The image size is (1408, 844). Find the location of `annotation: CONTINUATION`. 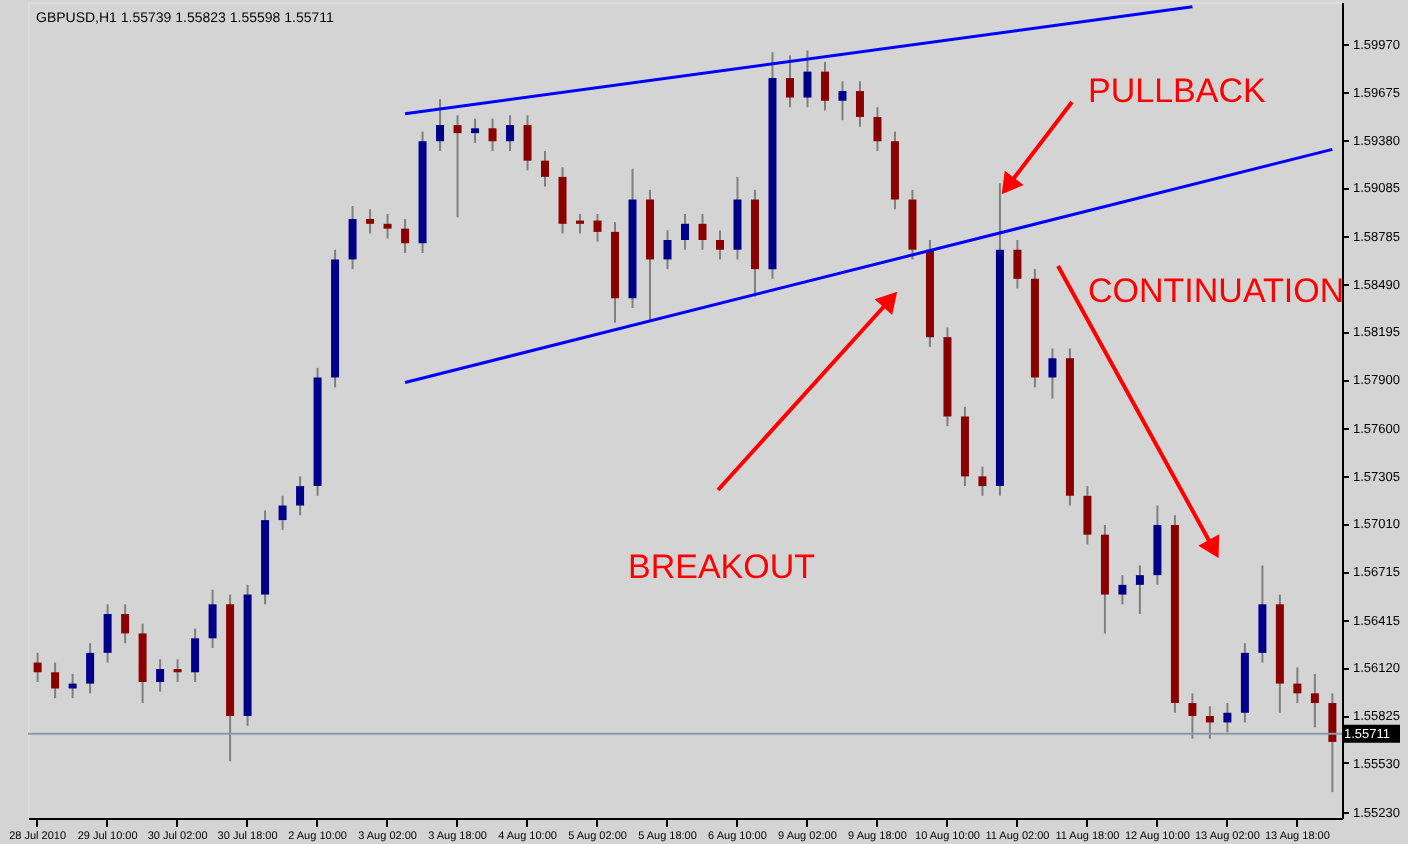

annotation: CONTINUATION is located at coordinates (1216, 291).